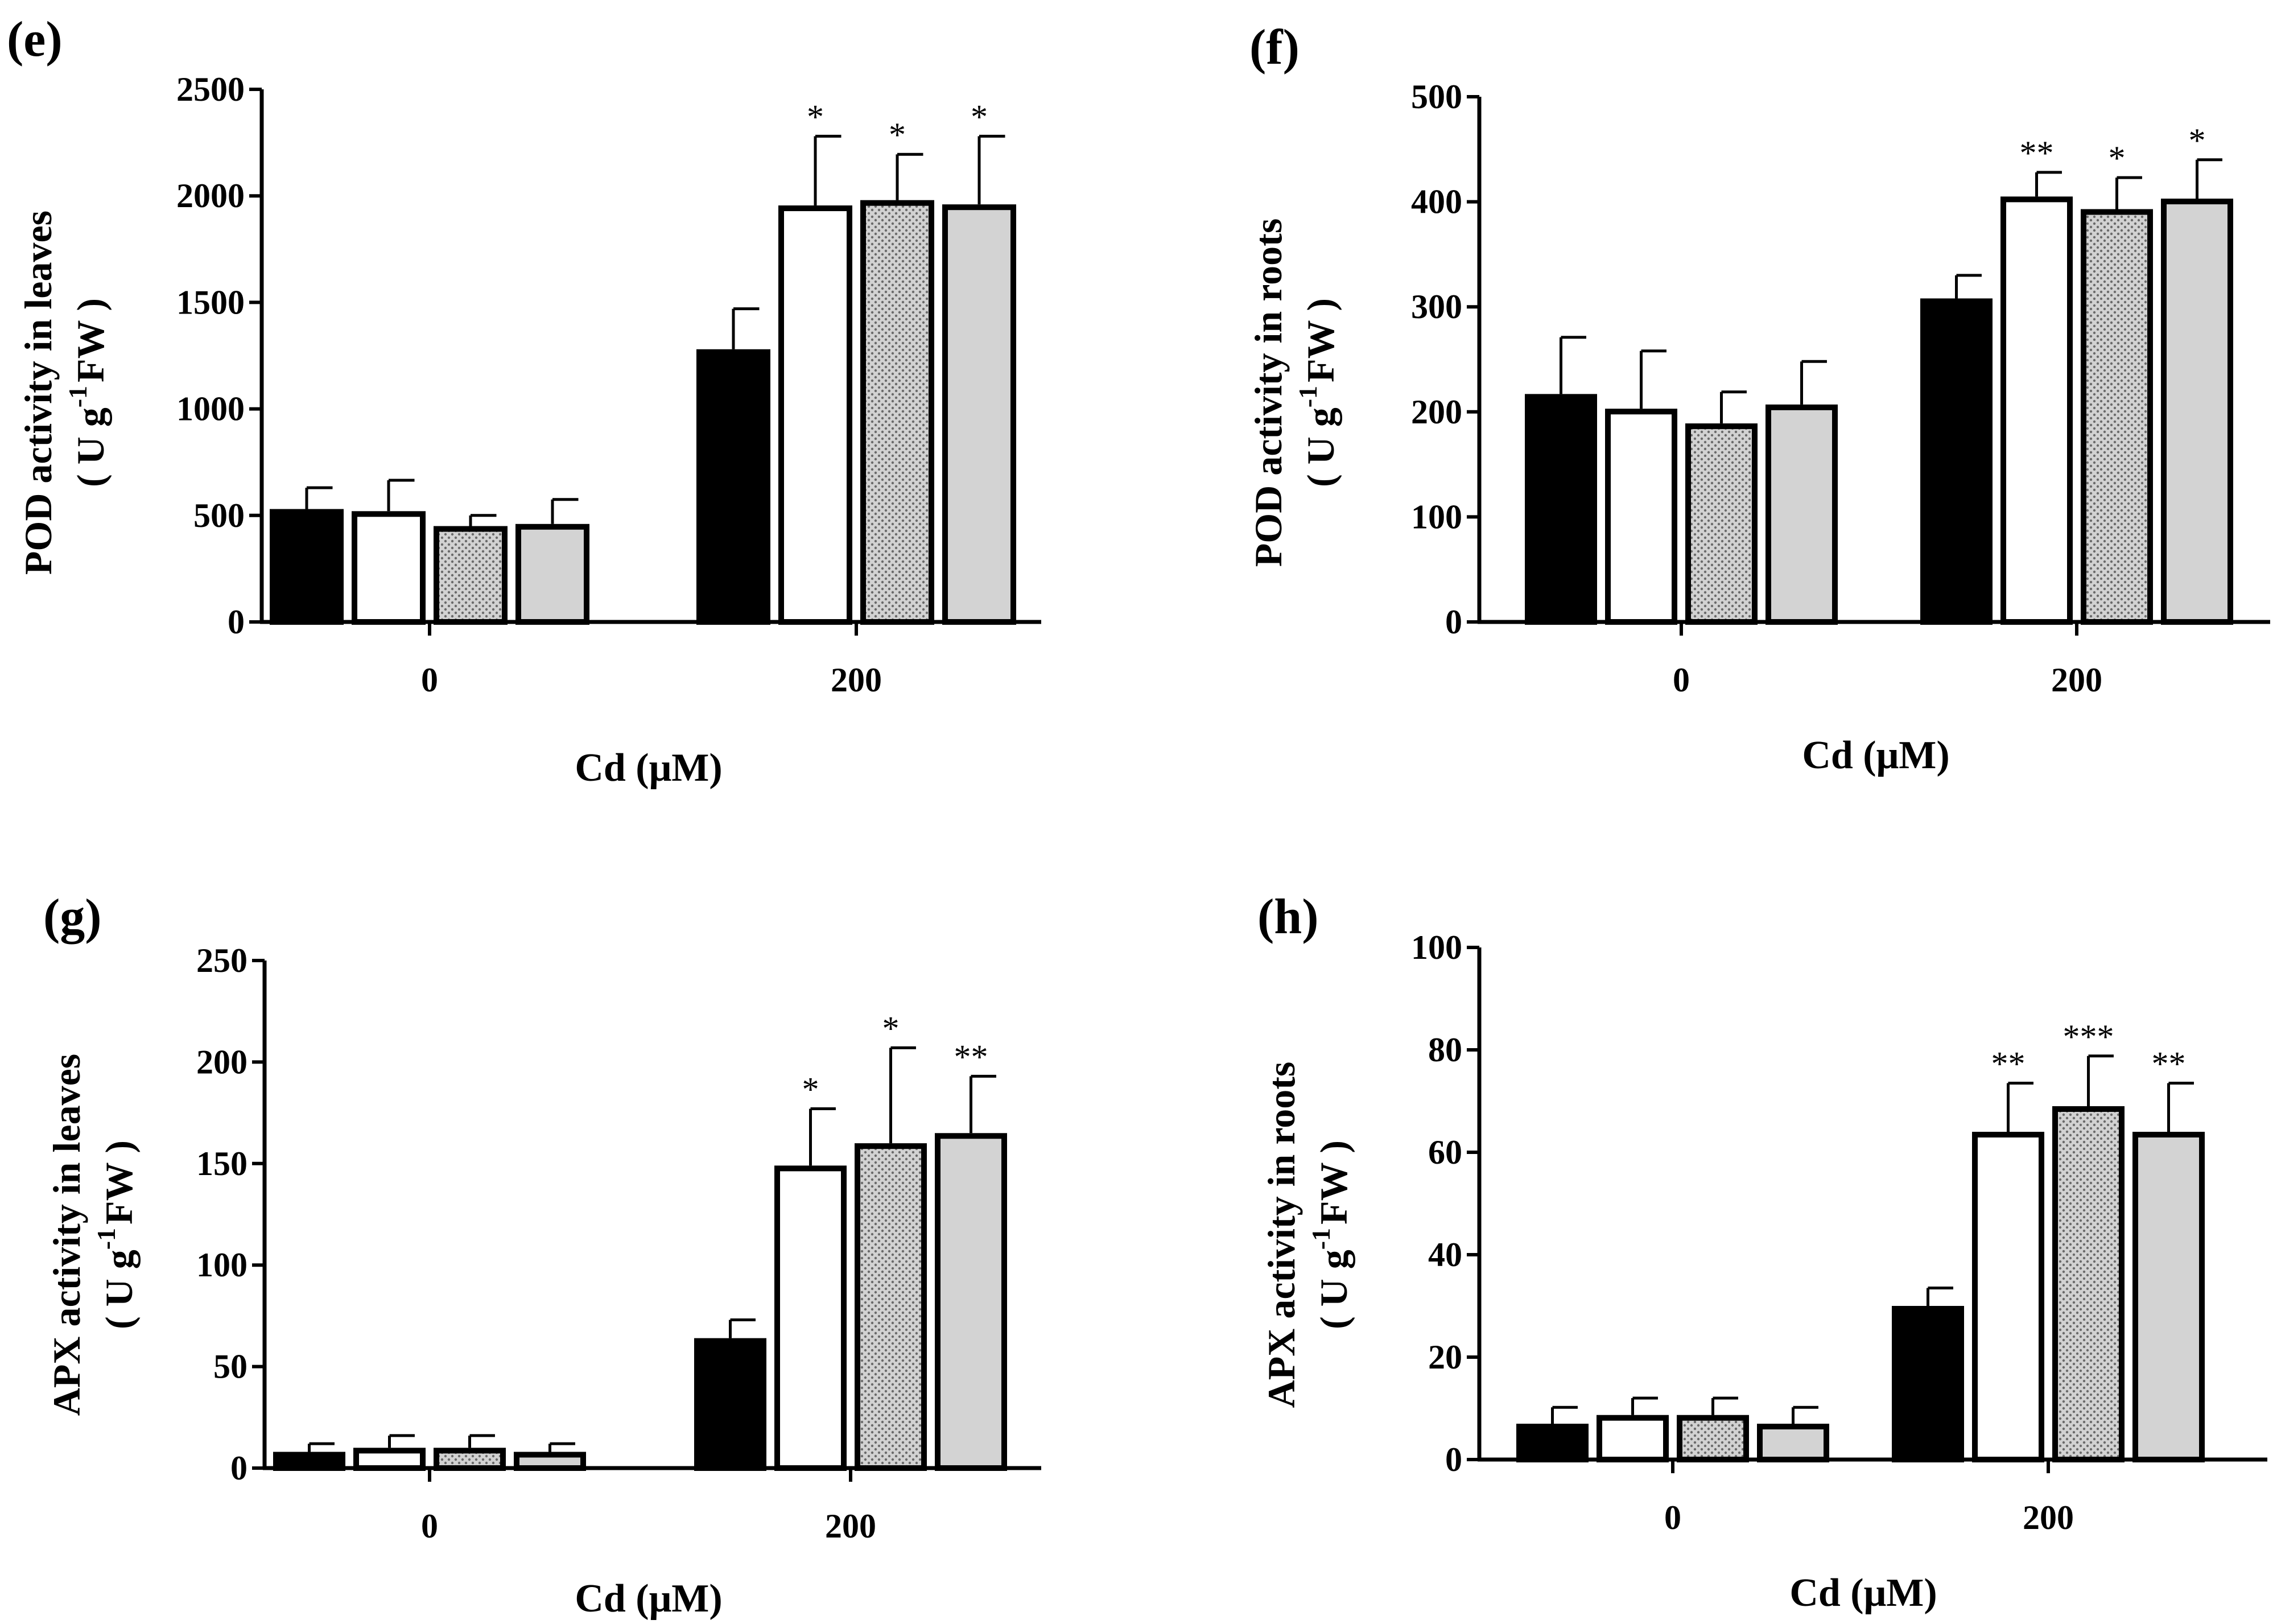 Image resolution: width=2277 pixels, height=1624 pixels. What do you see at coordinates (38, 393) in the screenshot?
I see `y-axis-title-text: POD activity in leaves` at bounding box center [38, 393].